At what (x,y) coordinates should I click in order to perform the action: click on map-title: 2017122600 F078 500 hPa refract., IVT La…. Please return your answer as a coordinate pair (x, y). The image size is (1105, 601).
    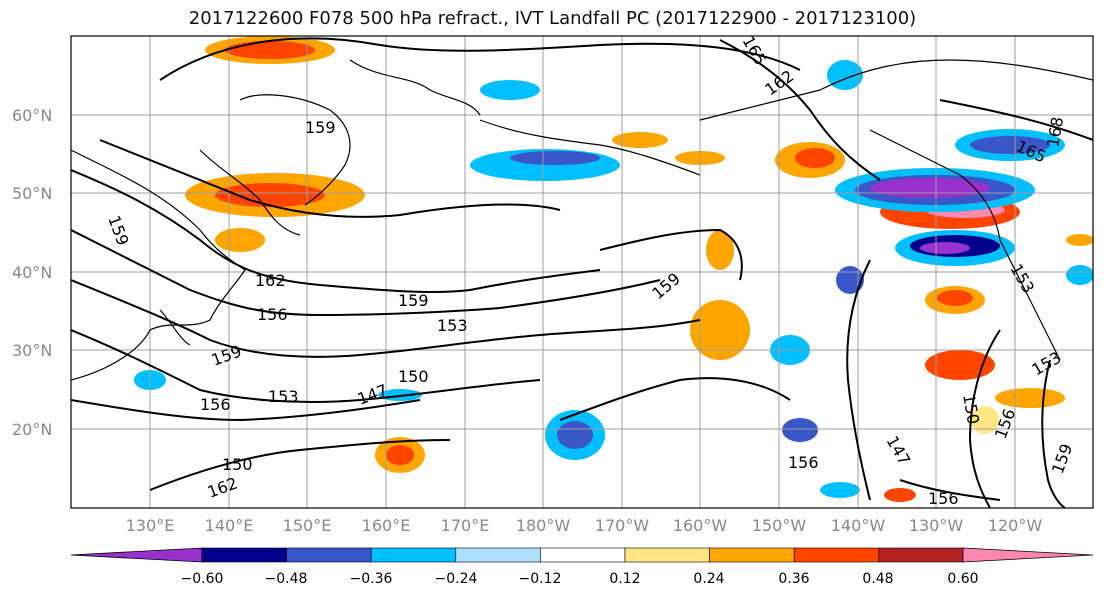
    Looking at the image, I should click on (552, 18).